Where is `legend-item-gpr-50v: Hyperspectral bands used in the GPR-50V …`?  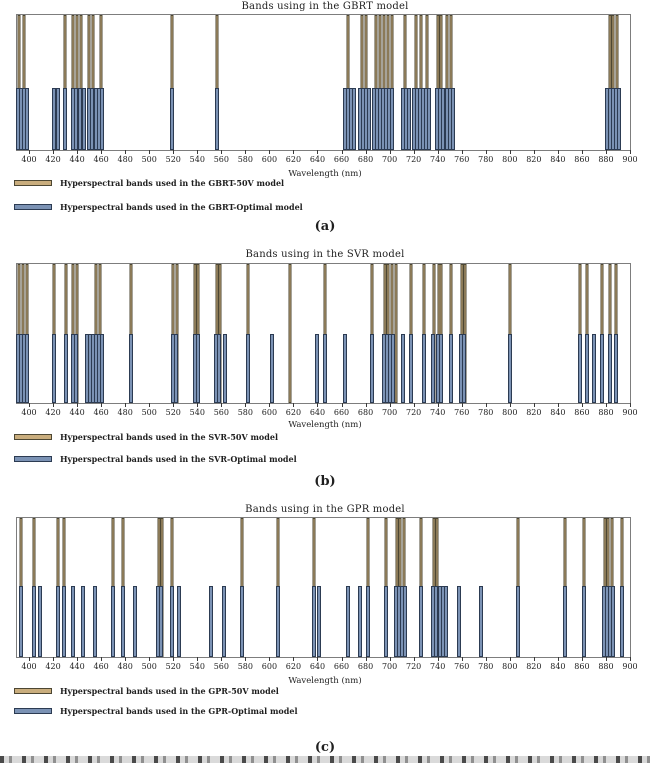
legend-item-gpr-50v: Hyperspectral bands used in the GPR-50V … is located at coordinates (146, 691).